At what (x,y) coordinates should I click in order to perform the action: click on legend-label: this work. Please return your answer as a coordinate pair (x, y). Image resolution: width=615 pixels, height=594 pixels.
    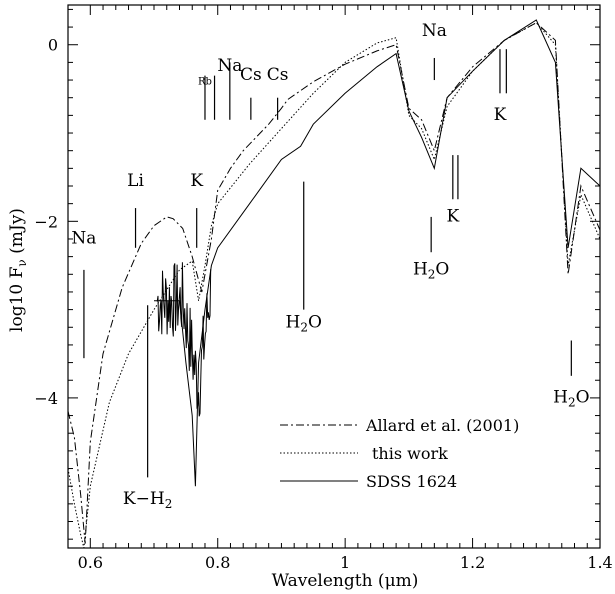
    Looking at the image, I should click on (410, 453).